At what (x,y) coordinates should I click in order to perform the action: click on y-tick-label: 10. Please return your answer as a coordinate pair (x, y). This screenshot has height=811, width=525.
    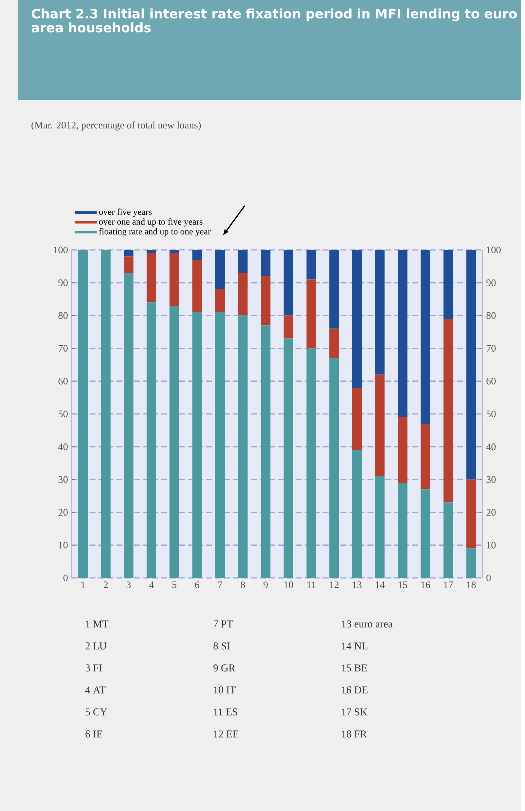
    Looking at the image, I should click on (63, 545).